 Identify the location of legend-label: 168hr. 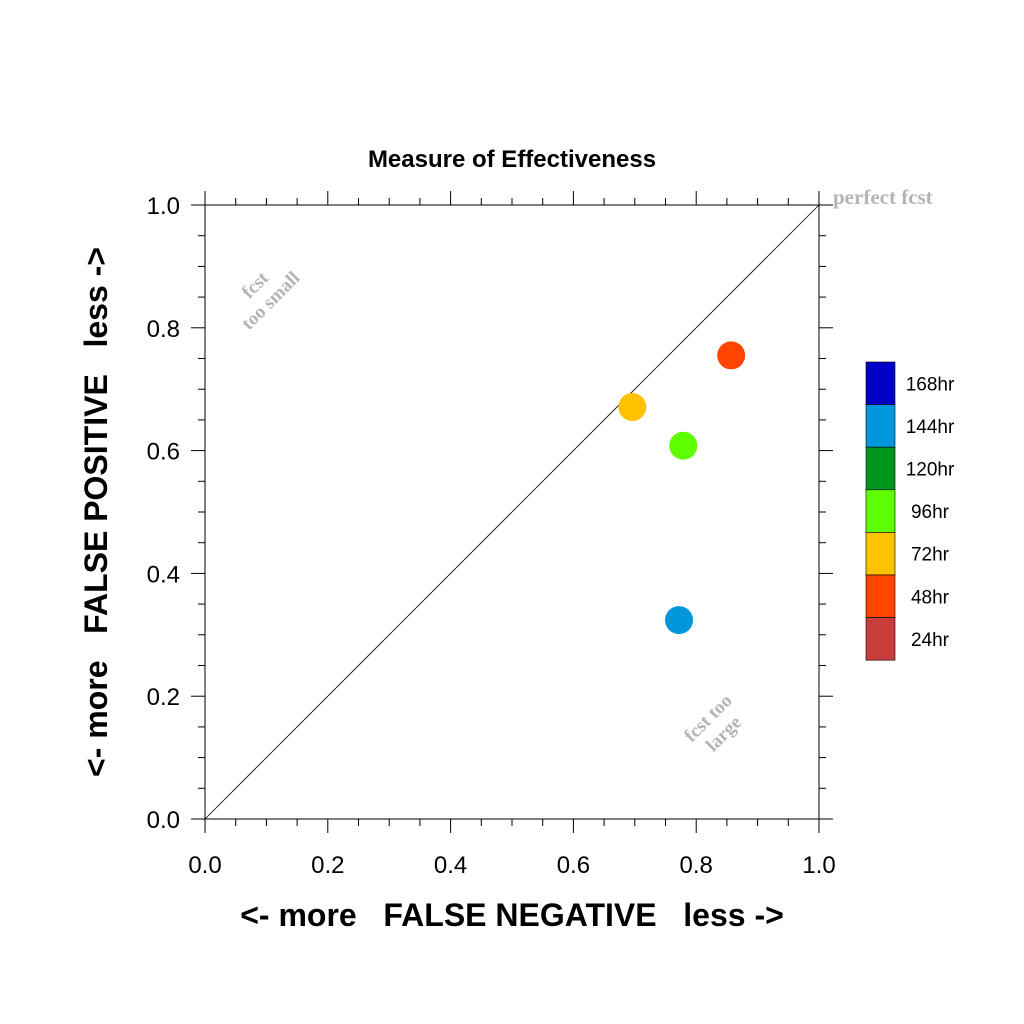
(930, 384).